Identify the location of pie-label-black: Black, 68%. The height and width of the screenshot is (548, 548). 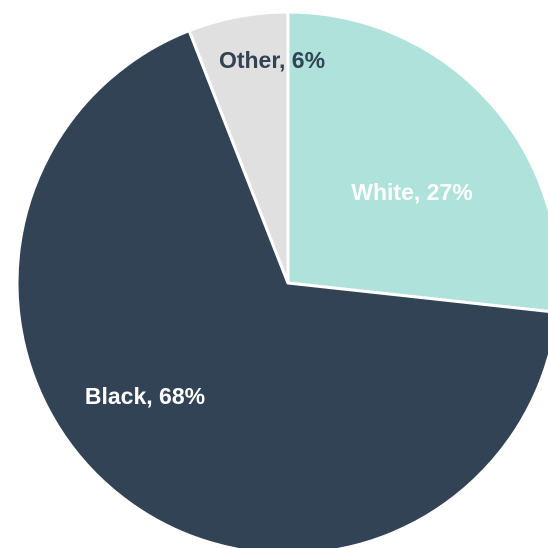
(145, 396).